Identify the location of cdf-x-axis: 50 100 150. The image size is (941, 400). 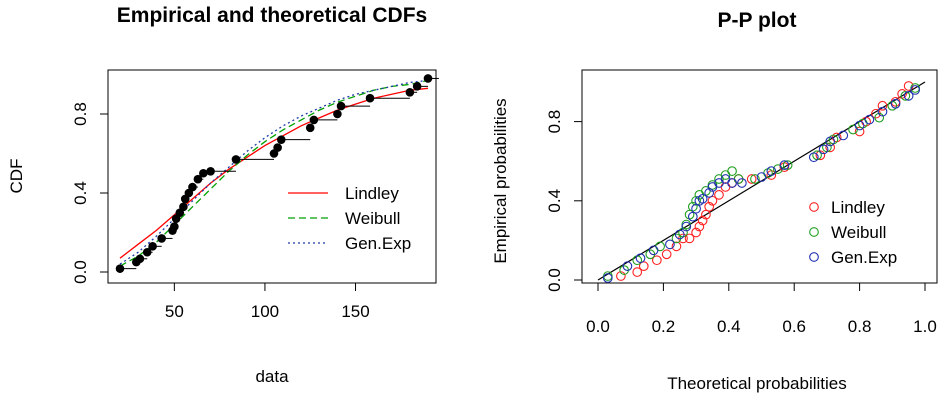
(267, 302).